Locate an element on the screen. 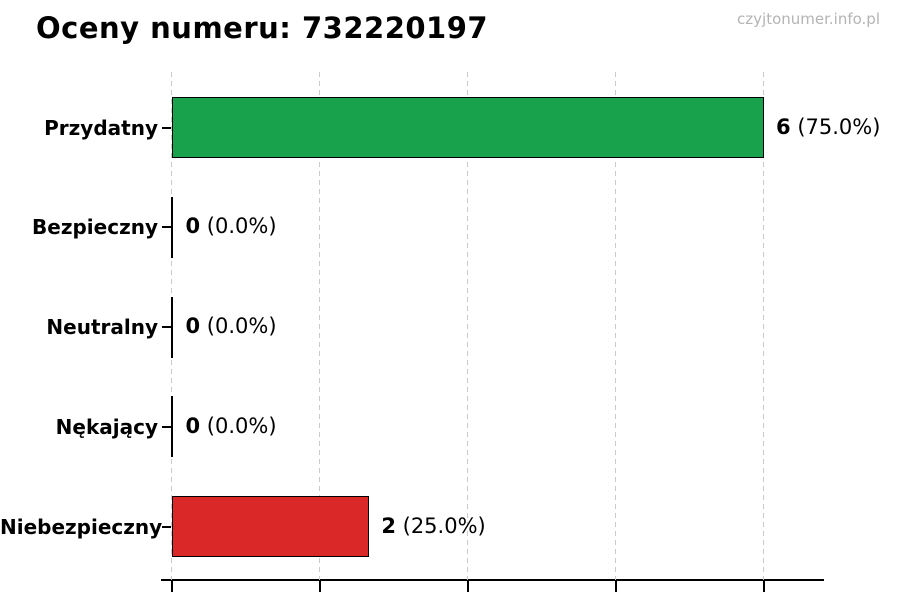 This screenshot has width=900, height=600. bar-przydatny is located at coordinates (467, 128).